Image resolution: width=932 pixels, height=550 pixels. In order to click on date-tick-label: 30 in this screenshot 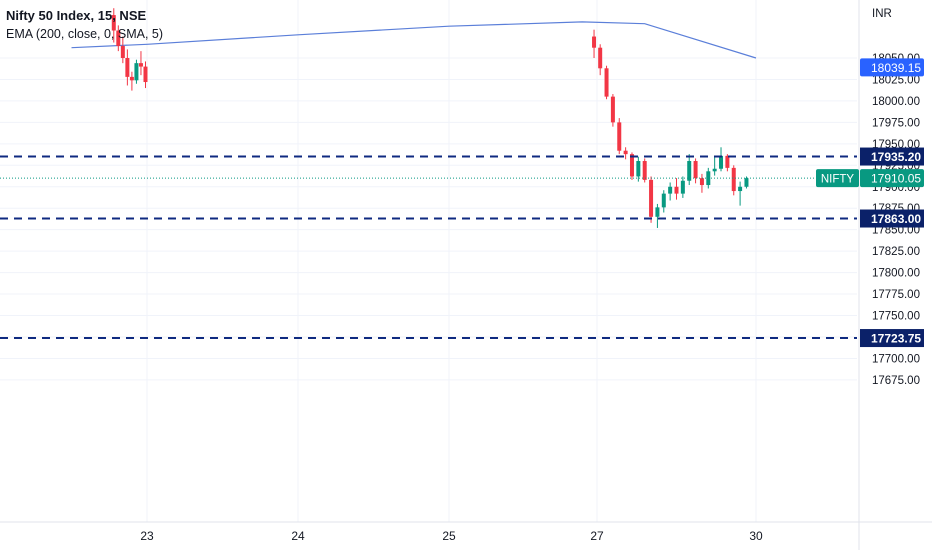, I will do `click(756, 536)`.